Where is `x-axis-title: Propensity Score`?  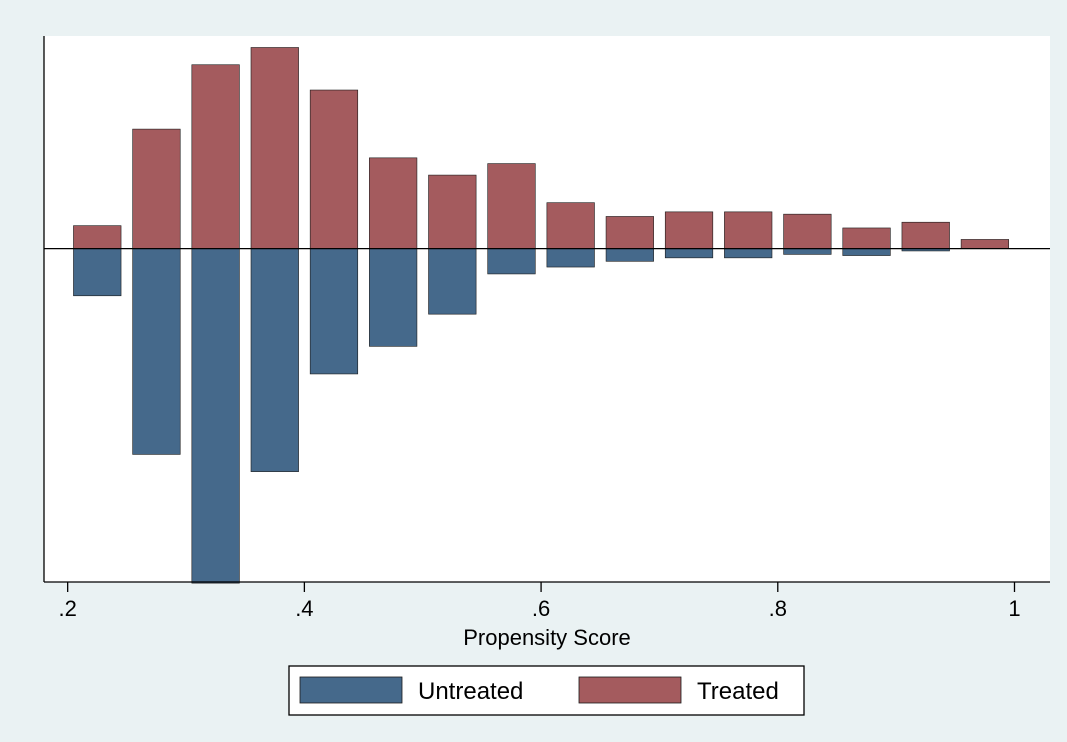
x-axis-title: Propensity Score is located at coordinates (547, 637).